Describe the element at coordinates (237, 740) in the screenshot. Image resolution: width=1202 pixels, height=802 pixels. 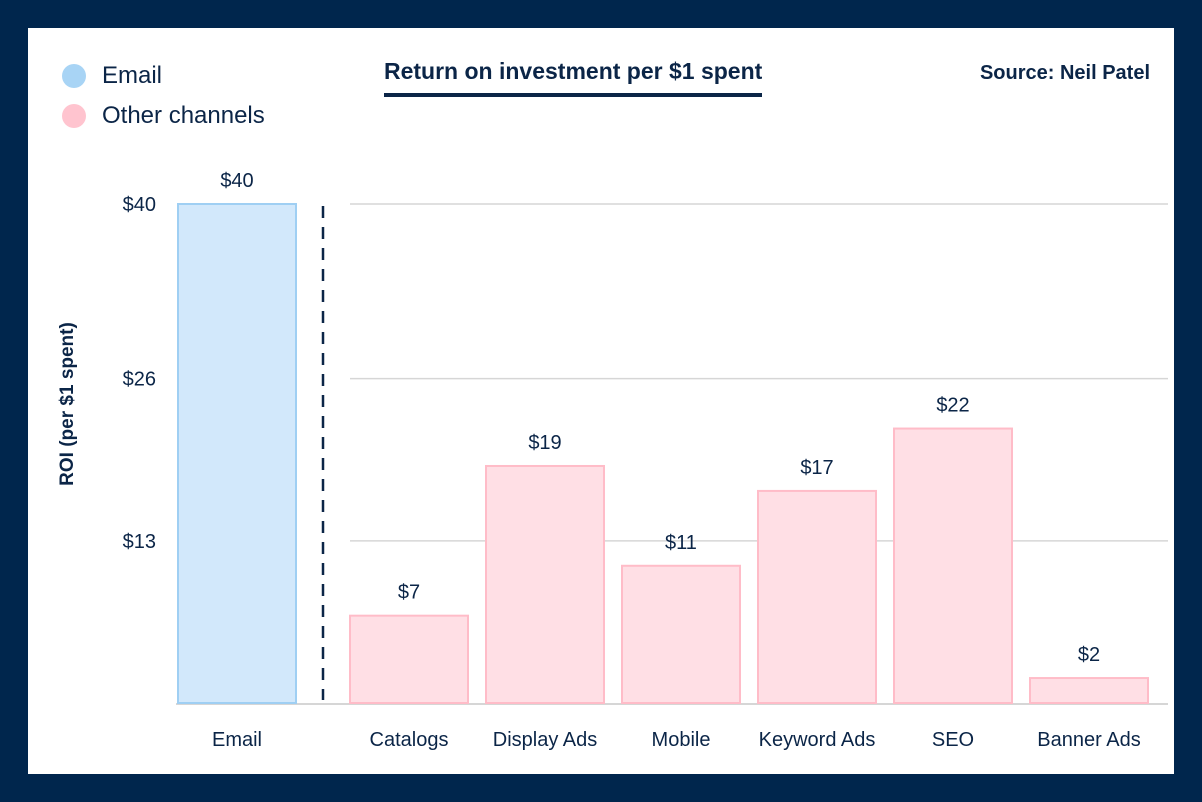
I see `x-tick-label: Email` at that location.